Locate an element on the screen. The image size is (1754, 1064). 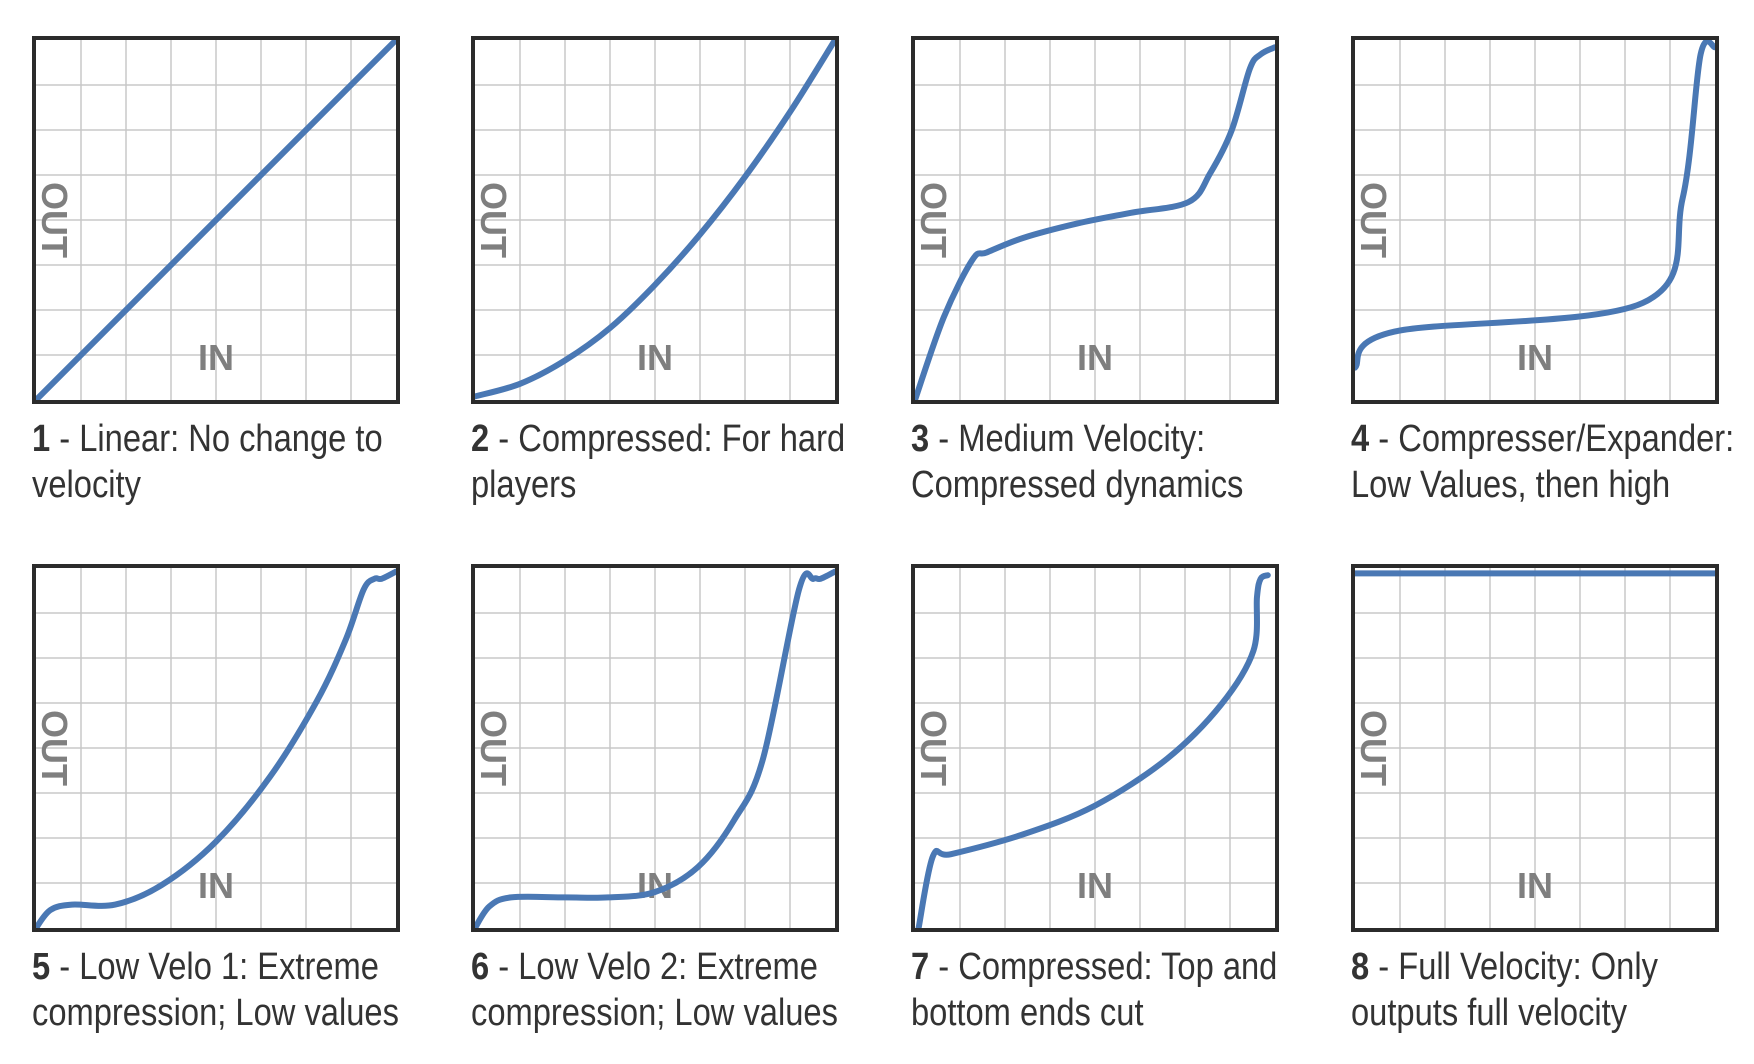
caption-number: 7 is located at coordinates (920, 967).